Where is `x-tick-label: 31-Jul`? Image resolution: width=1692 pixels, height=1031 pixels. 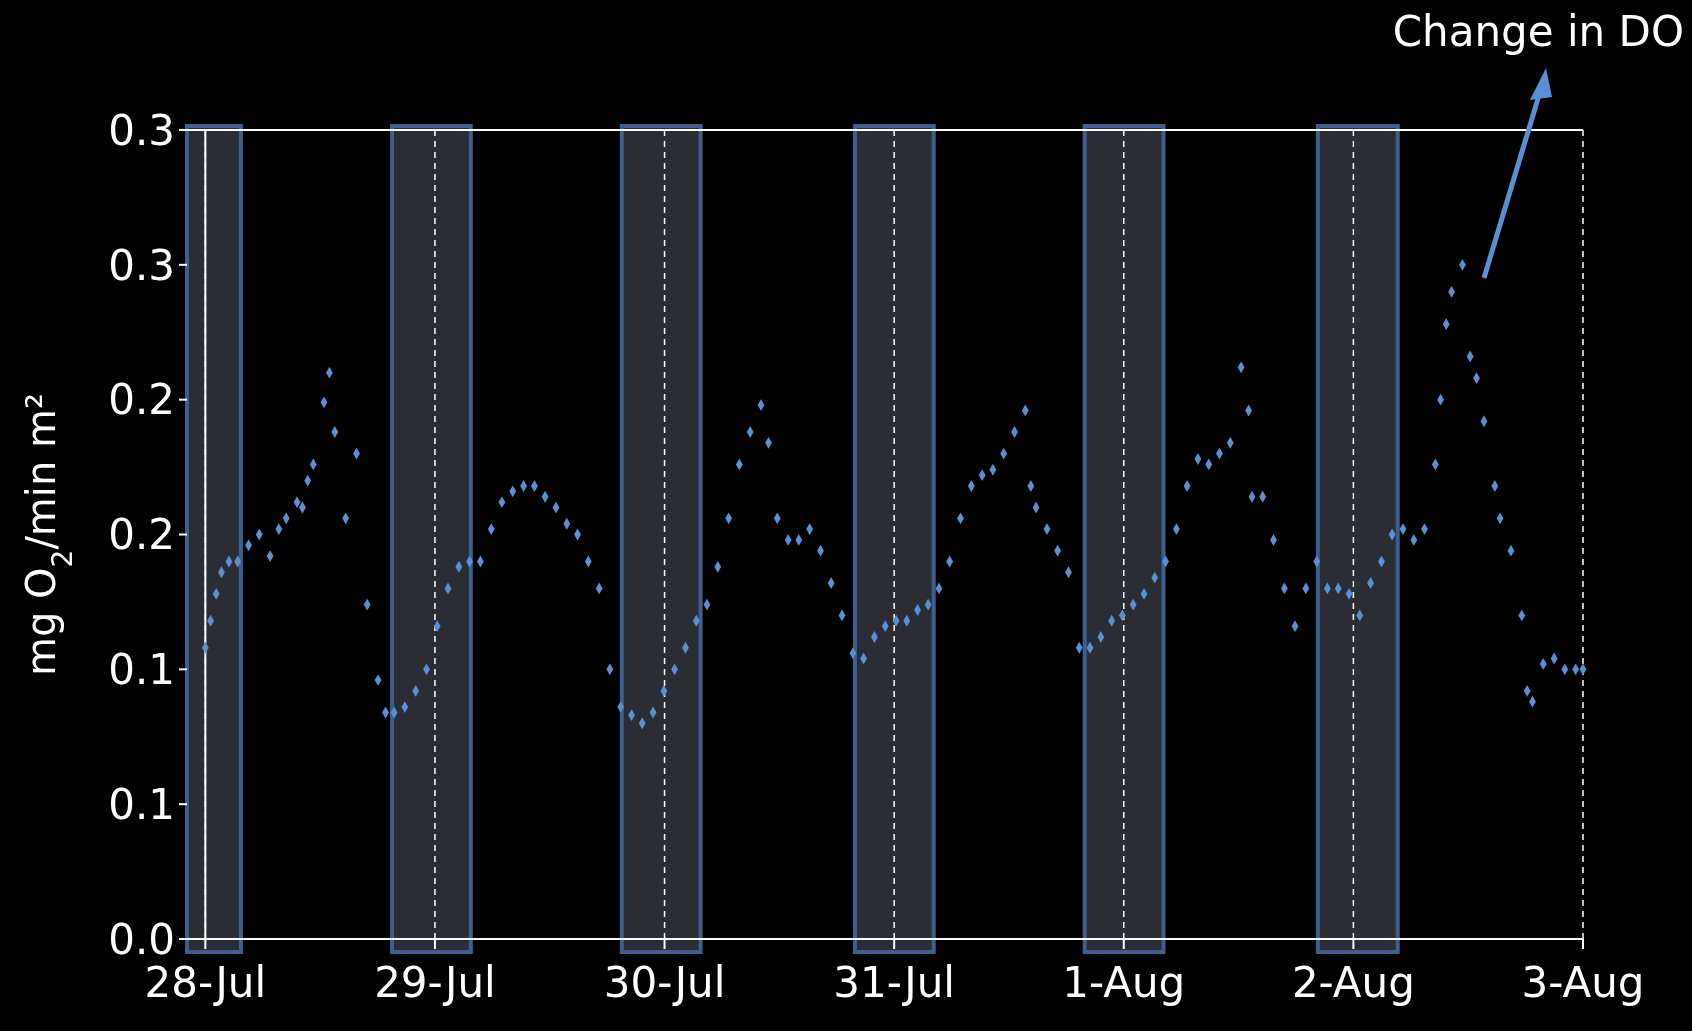 x-tick-label: 31-Jul is located at coordinates (894, 982).